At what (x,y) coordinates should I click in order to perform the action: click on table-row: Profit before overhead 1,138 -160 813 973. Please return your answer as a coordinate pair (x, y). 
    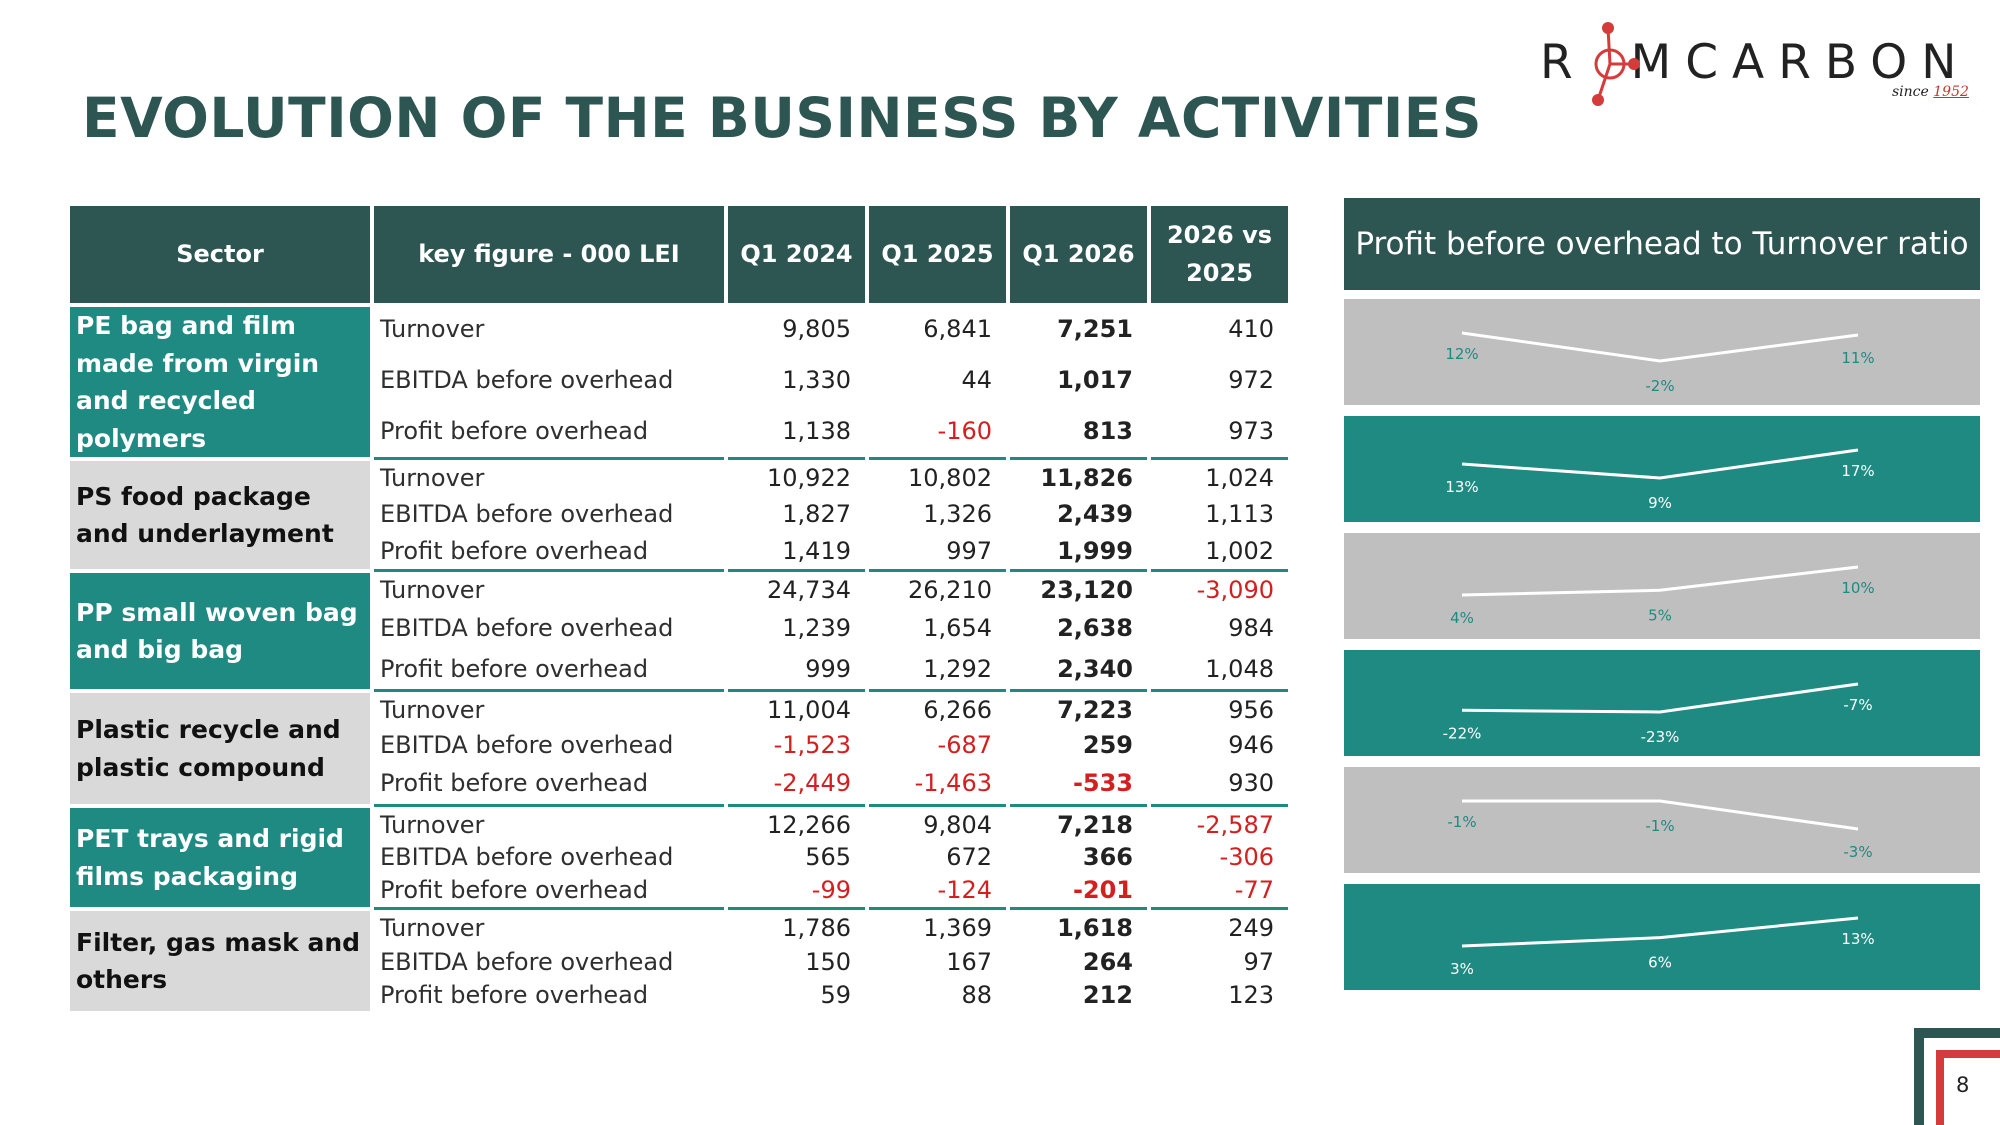
    Looking at the image, I should click on (679, 431).